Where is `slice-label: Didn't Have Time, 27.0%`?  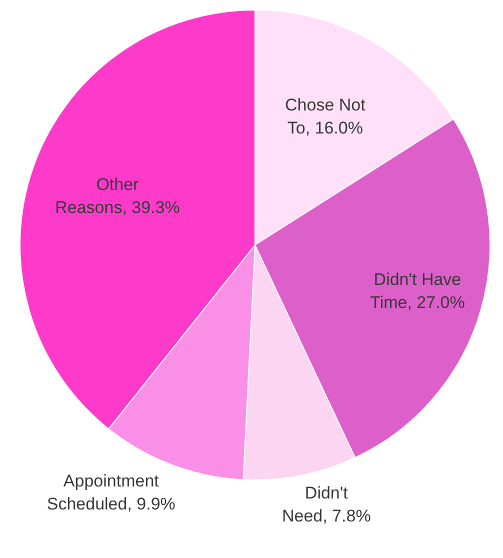
slice-label: Didn't Have Time, 27.0% is located at coordinates (417, 291).